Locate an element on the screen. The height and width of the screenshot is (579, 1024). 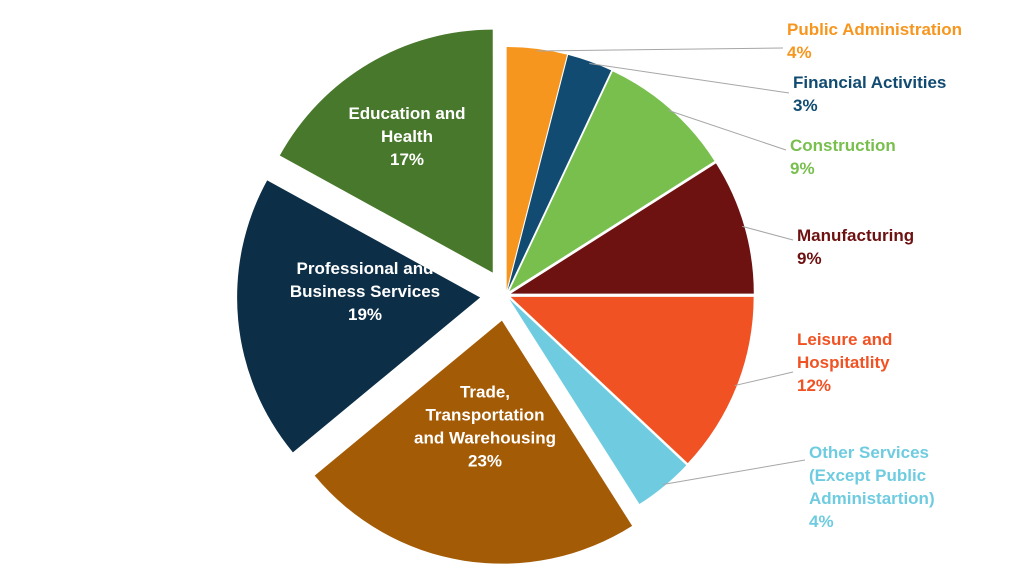
slice-label-line: 19% is located at coordinates (365, 314).